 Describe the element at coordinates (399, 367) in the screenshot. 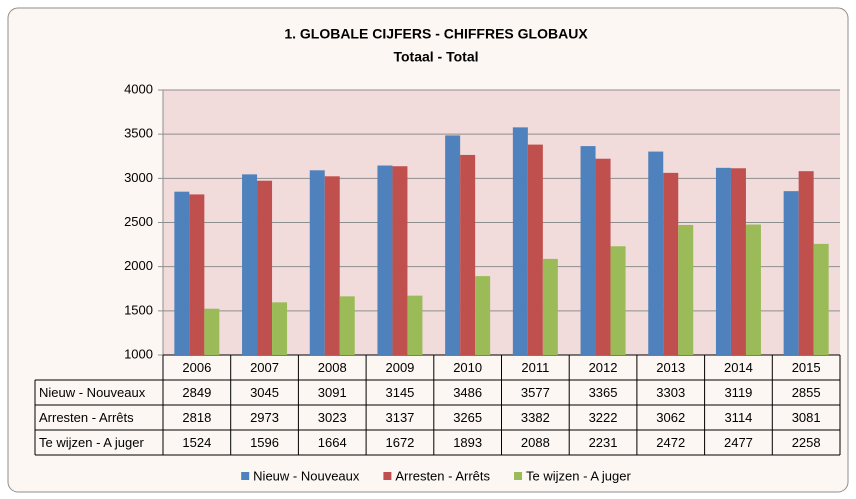

I see `x-tick-label: 2009` at that location.